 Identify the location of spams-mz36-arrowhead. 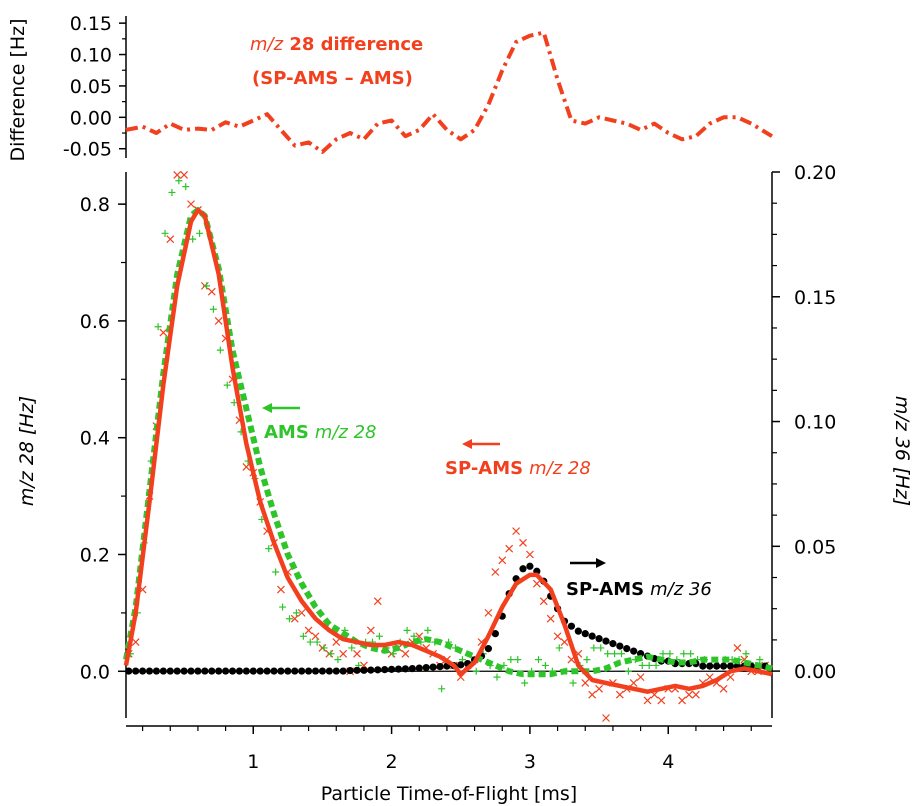
(601, 563).